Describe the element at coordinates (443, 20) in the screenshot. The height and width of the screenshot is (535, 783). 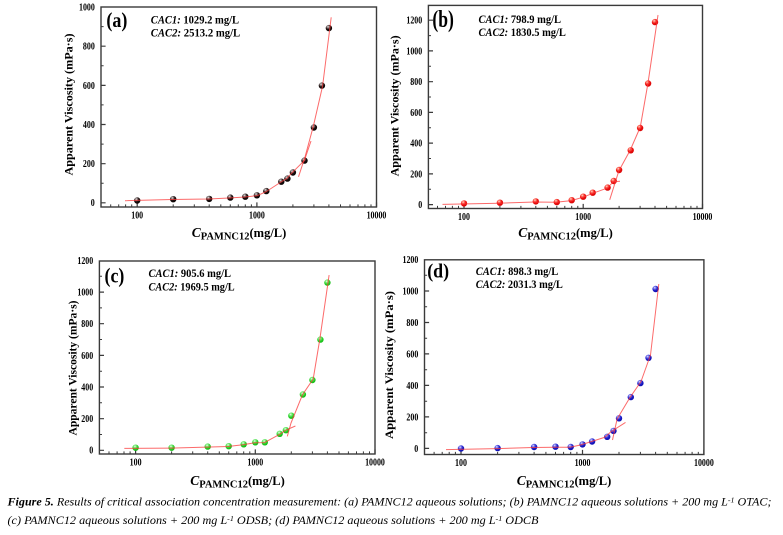
I see `svg-text: (b)` at that location.